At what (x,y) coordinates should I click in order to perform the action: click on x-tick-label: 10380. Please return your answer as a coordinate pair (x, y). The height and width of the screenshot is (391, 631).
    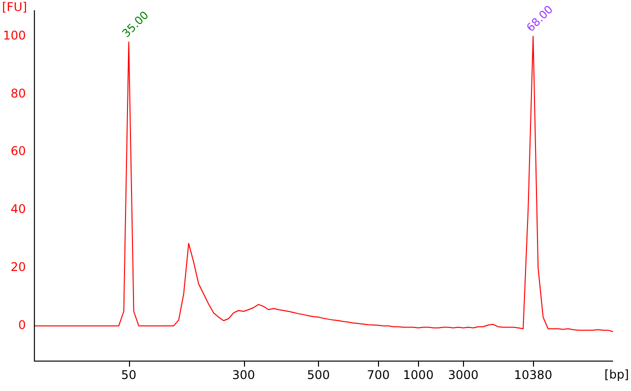
    Looking at the image, I should click on (533, 375).